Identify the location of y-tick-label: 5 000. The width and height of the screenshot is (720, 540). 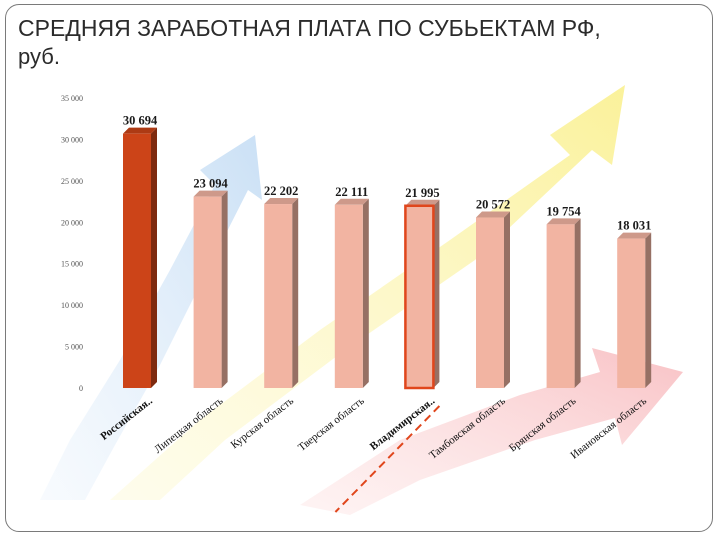
(74, 347).